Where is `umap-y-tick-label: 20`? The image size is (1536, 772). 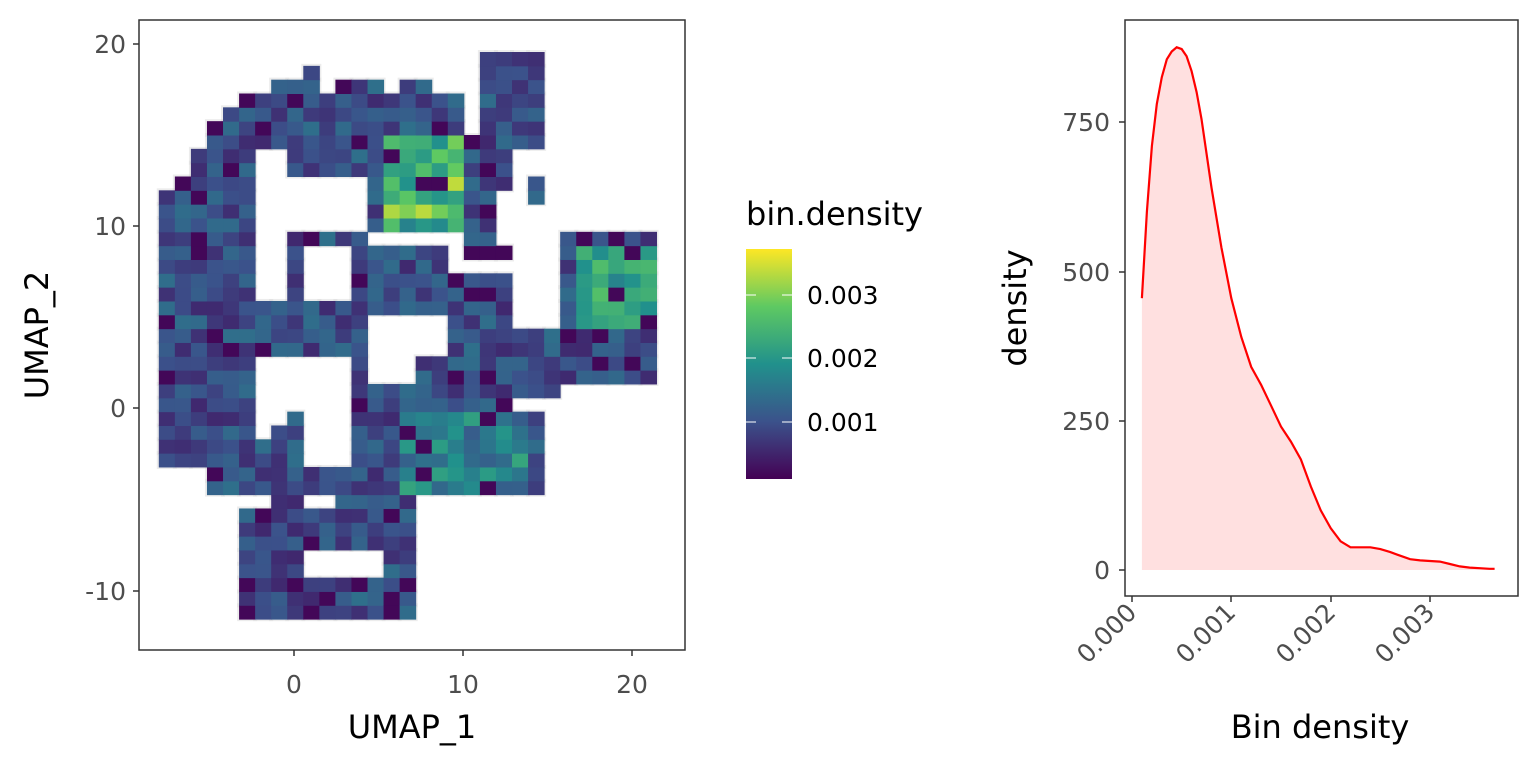
umap-y-tick-label: 20 is located at coordinates (110, 44).